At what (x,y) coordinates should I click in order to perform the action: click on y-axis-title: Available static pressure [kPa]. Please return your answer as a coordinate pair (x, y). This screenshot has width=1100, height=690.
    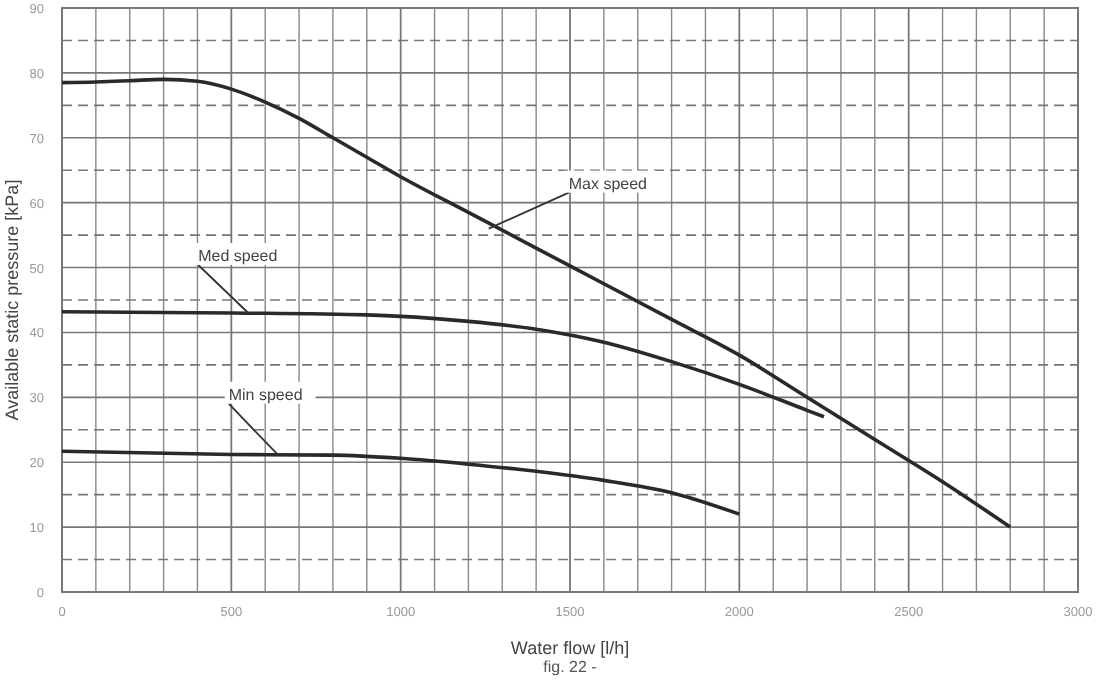
    Looking at the image, I should click on (12, 300).